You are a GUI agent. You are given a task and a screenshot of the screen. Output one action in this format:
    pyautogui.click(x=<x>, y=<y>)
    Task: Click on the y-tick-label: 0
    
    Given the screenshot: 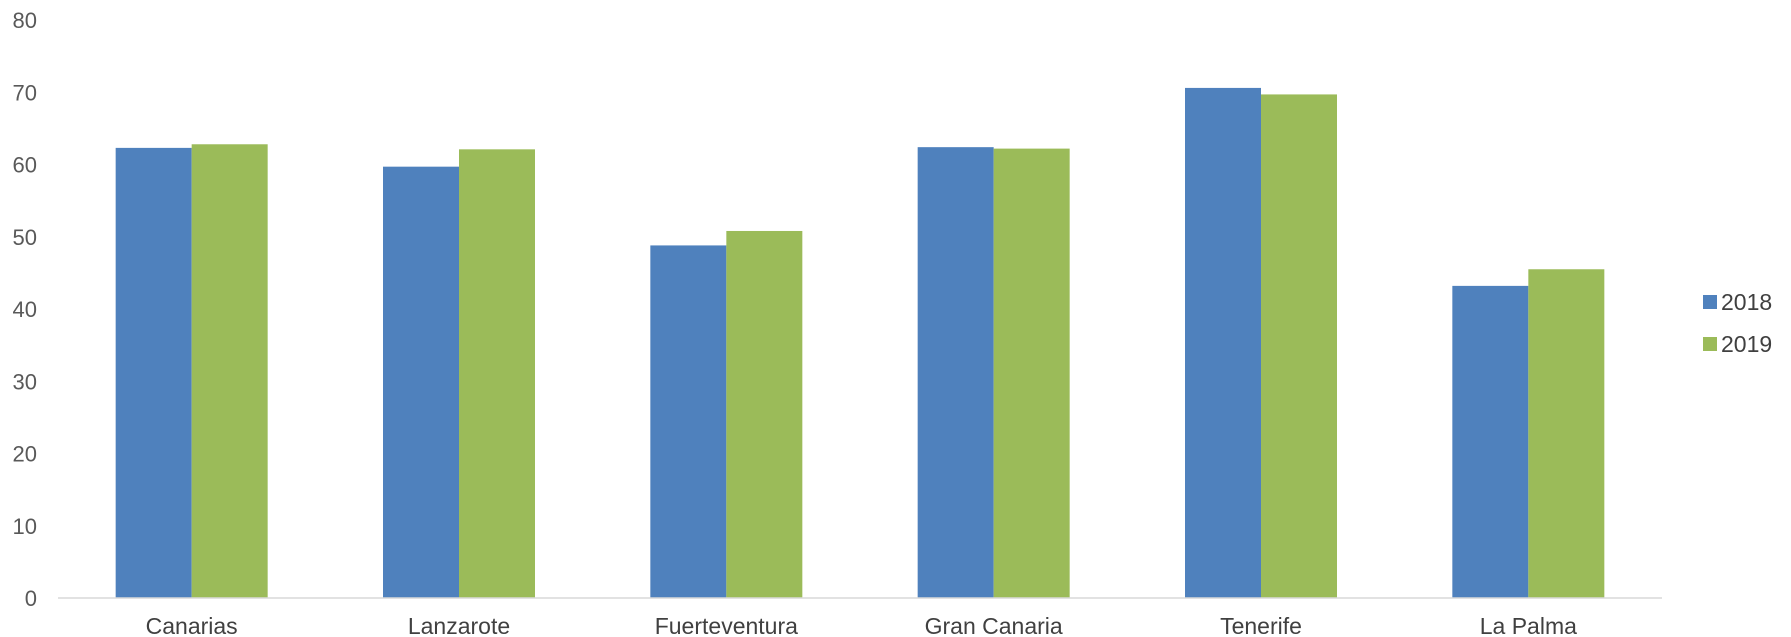 What is the action you would take?
    pyautogui.click(x=31, y=598)
    